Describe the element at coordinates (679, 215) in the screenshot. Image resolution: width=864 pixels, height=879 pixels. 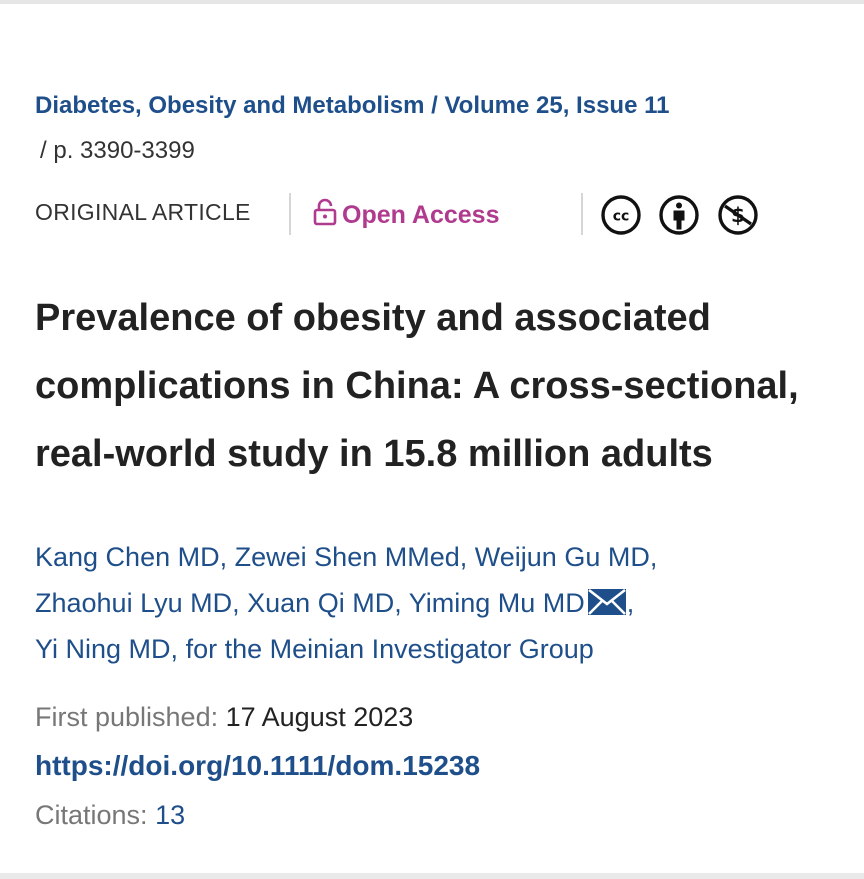
I see `attribution-icon` at that location.